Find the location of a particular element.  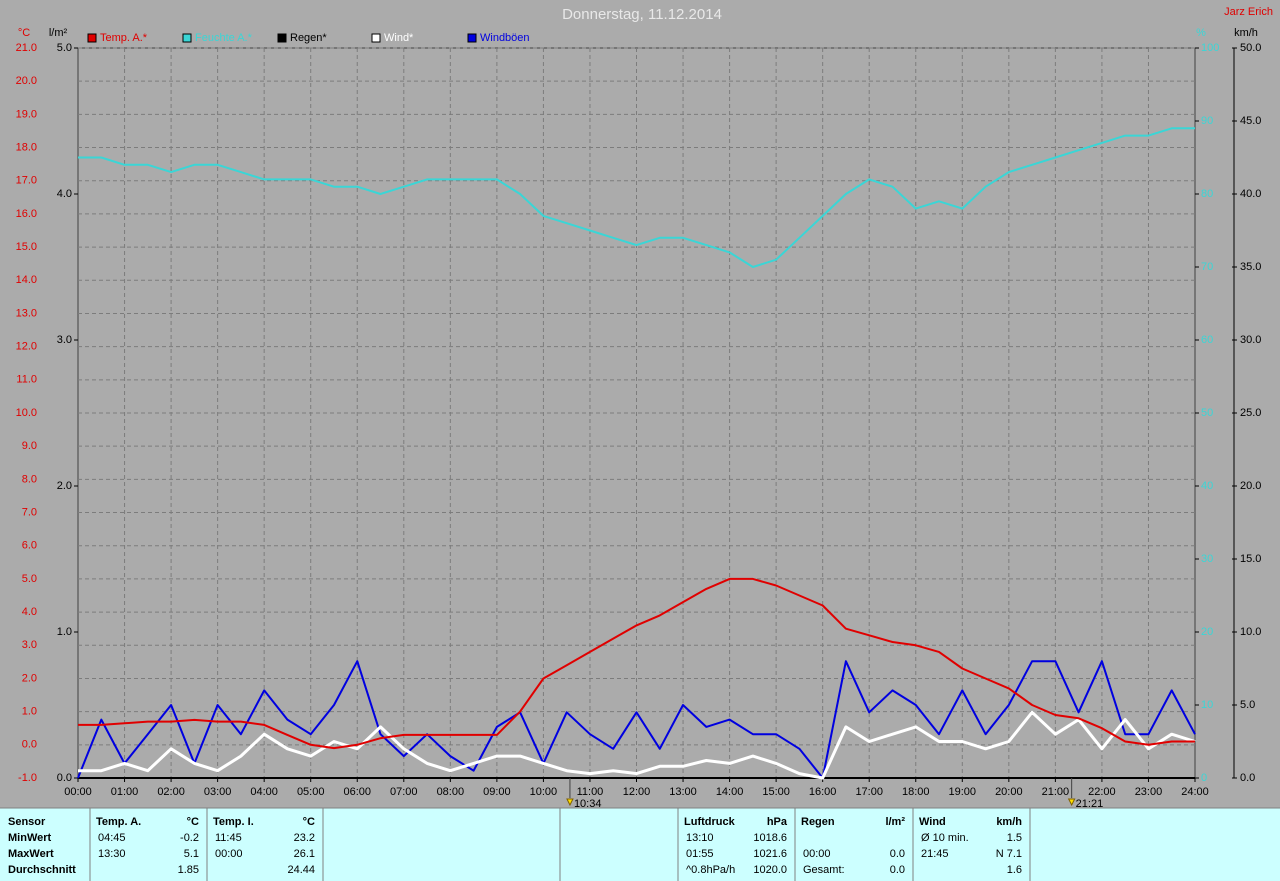

cell-value: 1020.0 is located at coordinates (770, 870).